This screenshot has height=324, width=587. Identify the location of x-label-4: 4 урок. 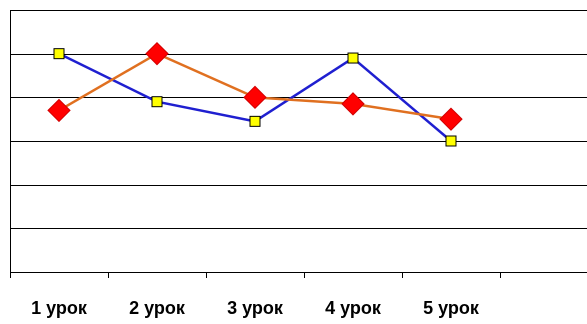
(353, 308).